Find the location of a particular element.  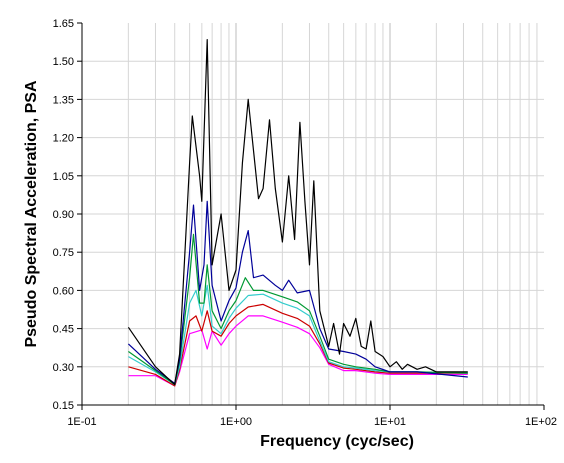

y-tick-label: 0.75 is located at coordinates (63, 253).